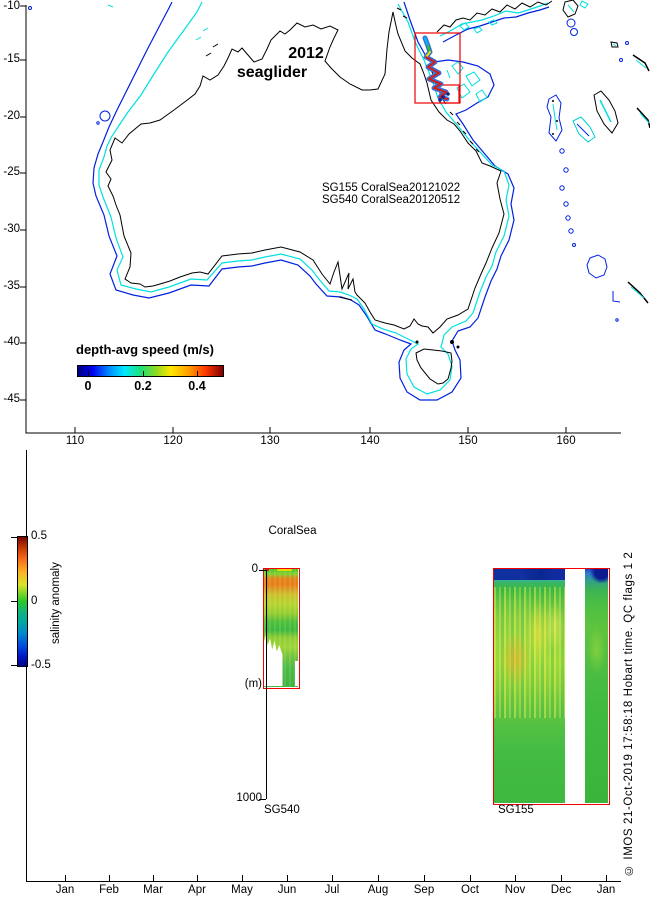 Image resolution: width=650 pixels, height=900 pixels. I want to click on sg155-salinity-data-late, so click(596, 685).